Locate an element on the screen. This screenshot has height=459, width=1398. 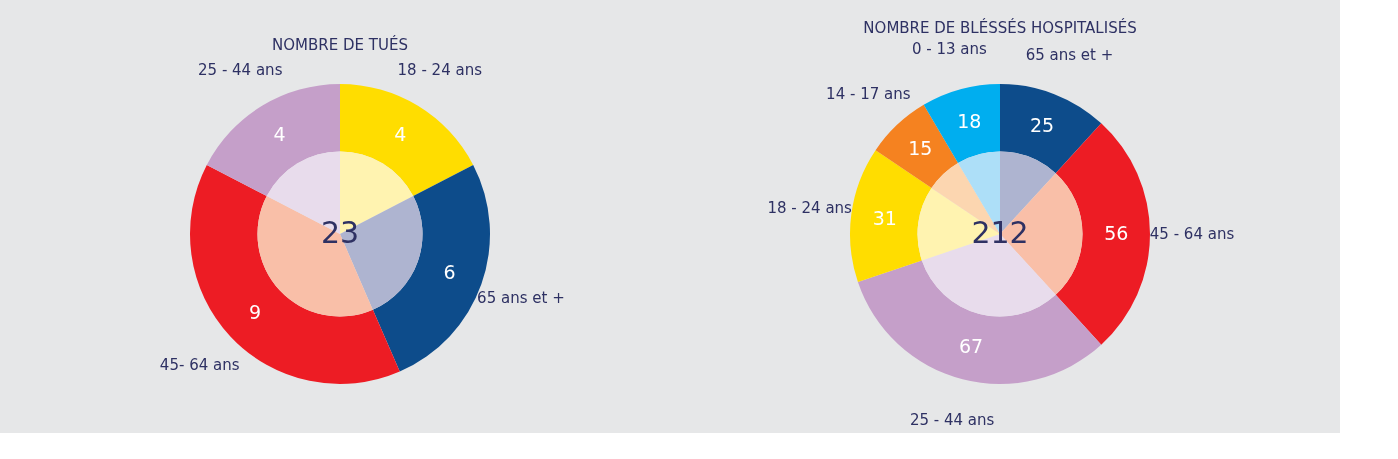
slice-label: 45 - 64 ans is located at coordinates (1192, 234).